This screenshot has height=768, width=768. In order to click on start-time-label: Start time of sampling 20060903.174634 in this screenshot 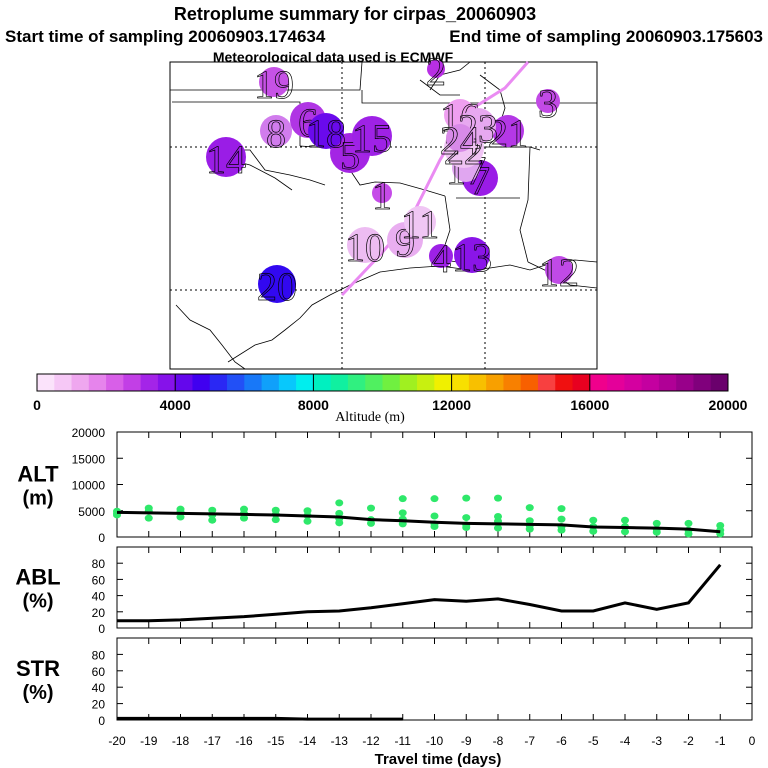, I will do `click(165, 36)`.